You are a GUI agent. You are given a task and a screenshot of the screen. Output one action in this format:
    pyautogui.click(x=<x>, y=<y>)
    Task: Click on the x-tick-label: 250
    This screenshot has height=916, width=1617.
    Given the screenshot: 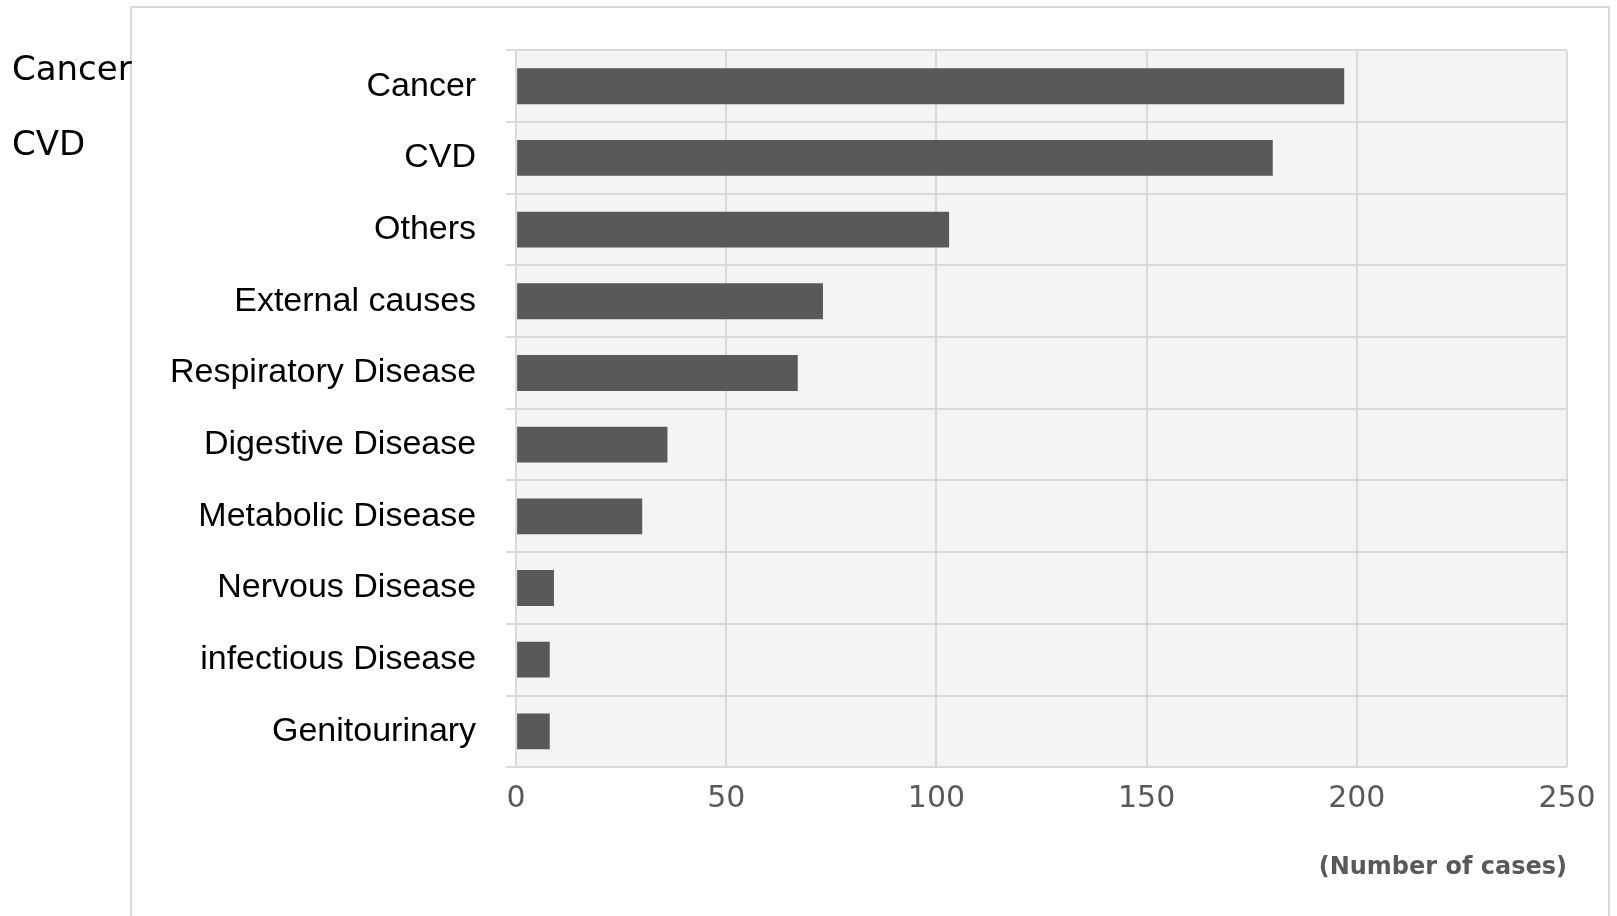 What is the action you would take?
    pyautogui.click(x=1567, y=796)
    